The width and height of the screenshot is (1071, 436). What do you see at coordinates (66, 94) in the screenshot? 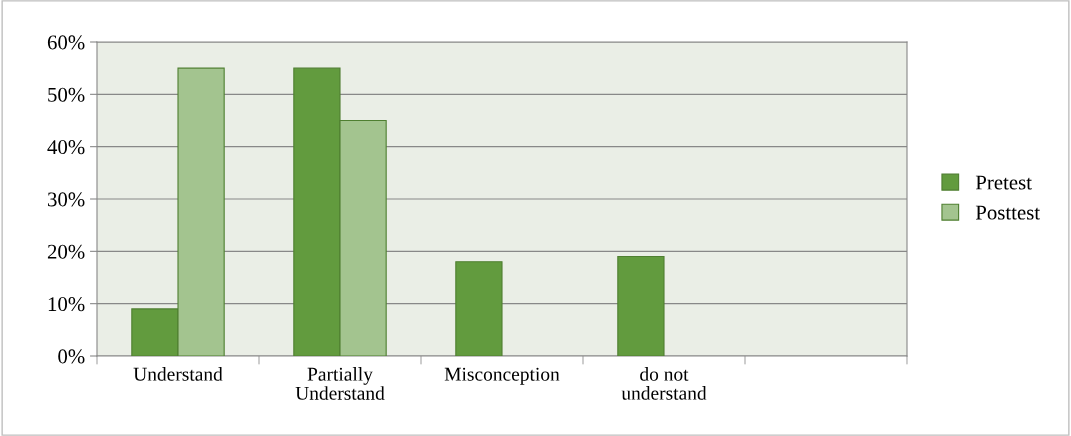
I see `y-tick-label: 50%` at bounding box center [66, 94].